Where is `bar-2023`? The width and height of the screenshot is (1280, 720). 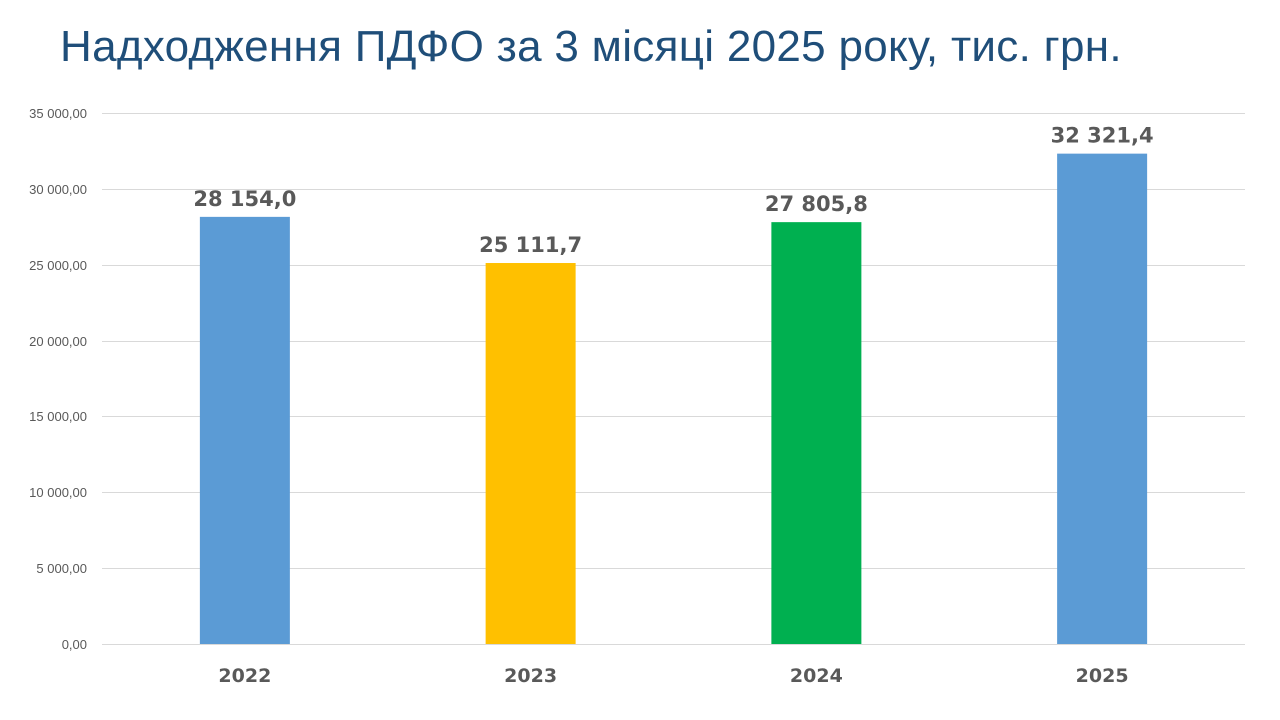
bar-2023 is located at coordinates (530, 453).